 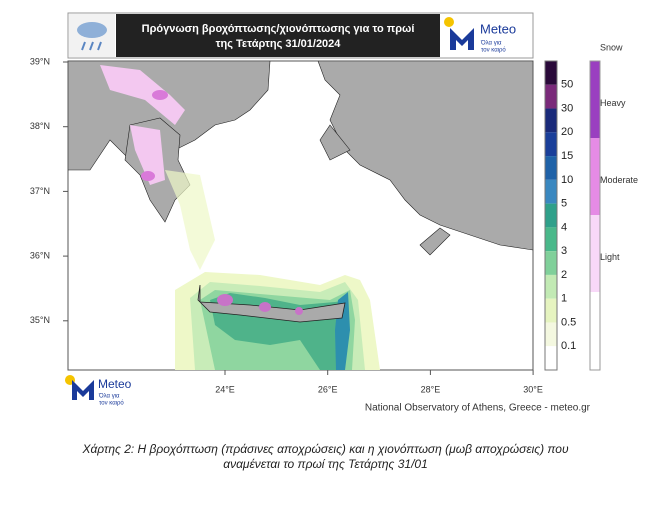 I want to click on header-title: της Τετάρτης 31/01/2024, so click(x=279, y=44).